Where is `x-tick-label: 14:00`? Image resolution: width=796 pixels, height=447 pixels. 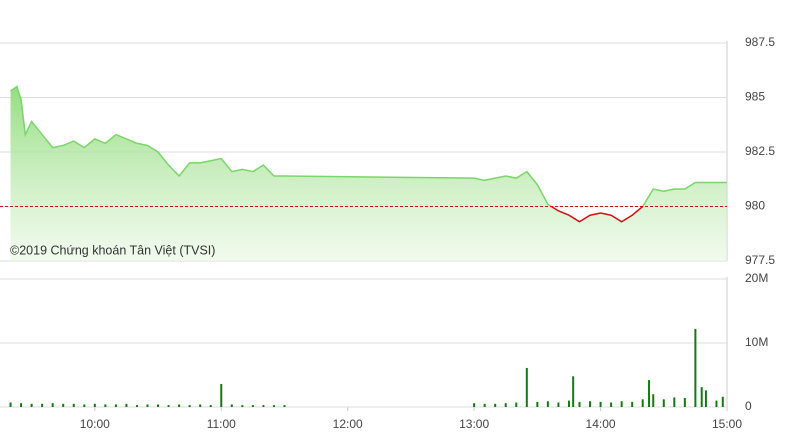 x-tick-label: 14:00 is located at coordinates (601, 424).